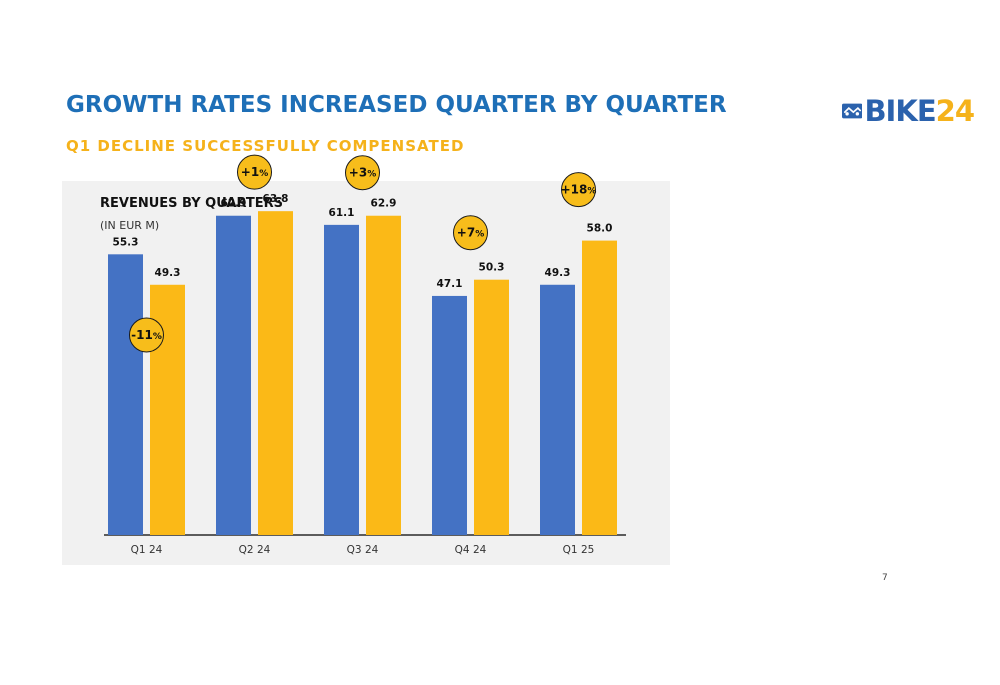 This screenshot has height=685, width=1000. I want to click on bar-value-label: 63.8, so click(276, 199).